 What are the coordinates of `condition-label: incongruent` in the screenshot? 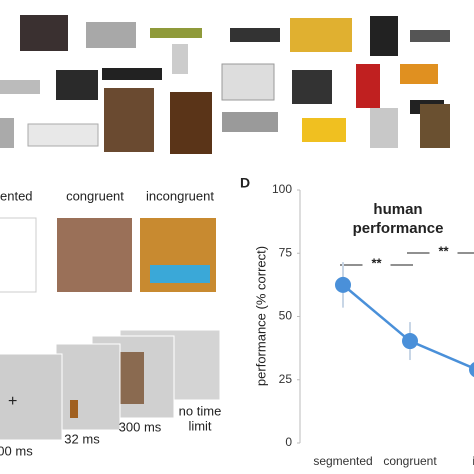 It's located at (180, 195).